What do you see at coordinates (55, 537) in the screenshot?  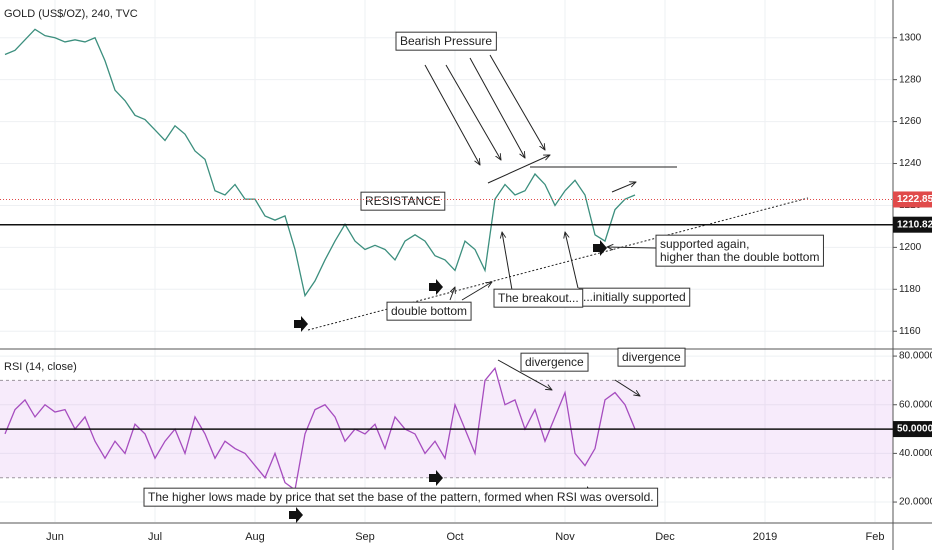 I see `x-tick-label: Jun` at bounding box center [55, 537].